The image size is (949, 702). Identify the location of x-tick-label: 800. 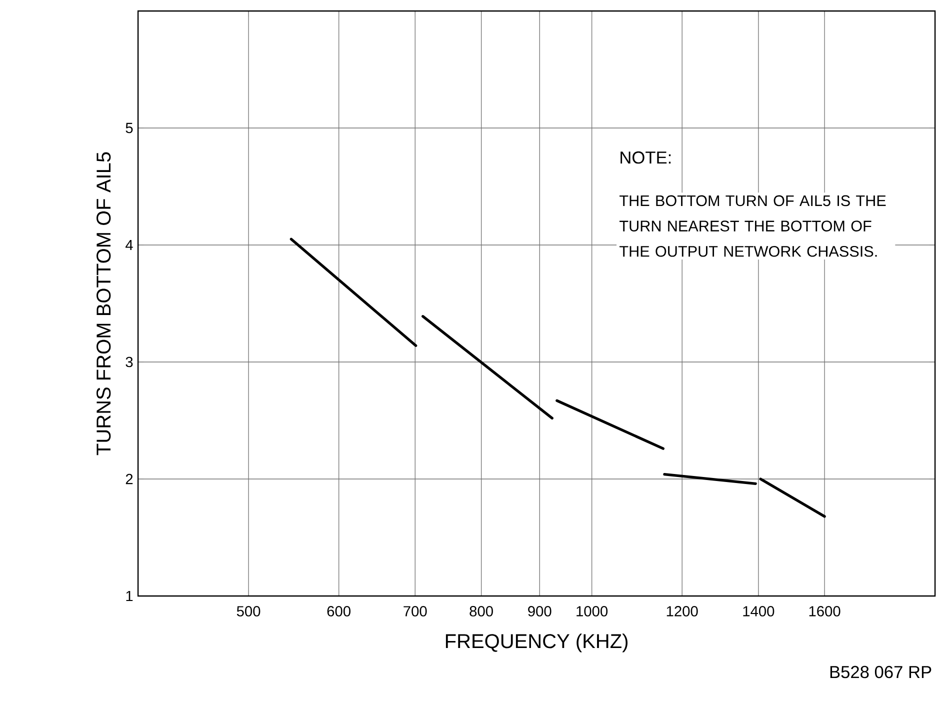
(481, 611).